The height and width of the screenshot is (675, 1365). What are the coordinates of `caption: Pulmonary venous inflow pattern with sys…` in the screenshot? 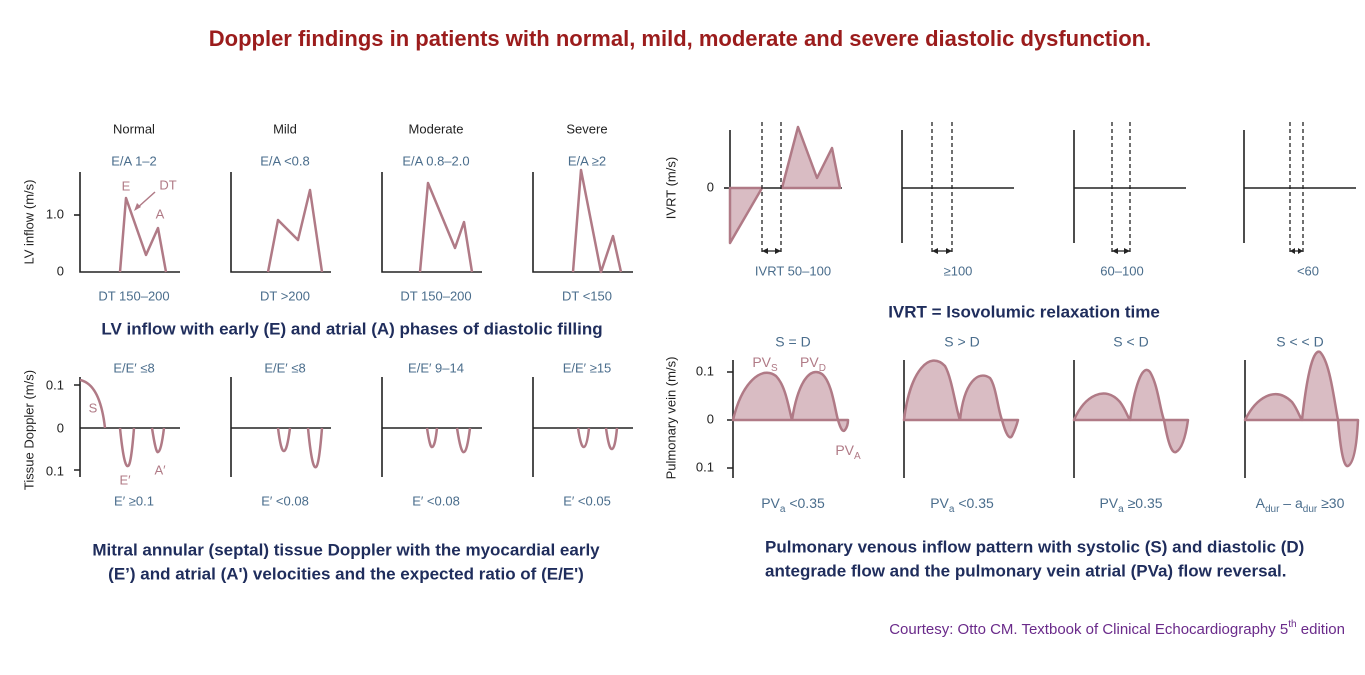 It's located at (1034, 546).